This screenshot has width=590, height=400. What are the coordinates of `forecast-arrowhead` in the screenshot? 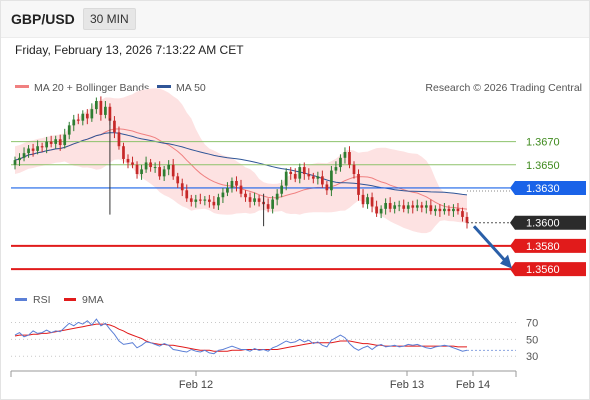 It's located at (506, 261).